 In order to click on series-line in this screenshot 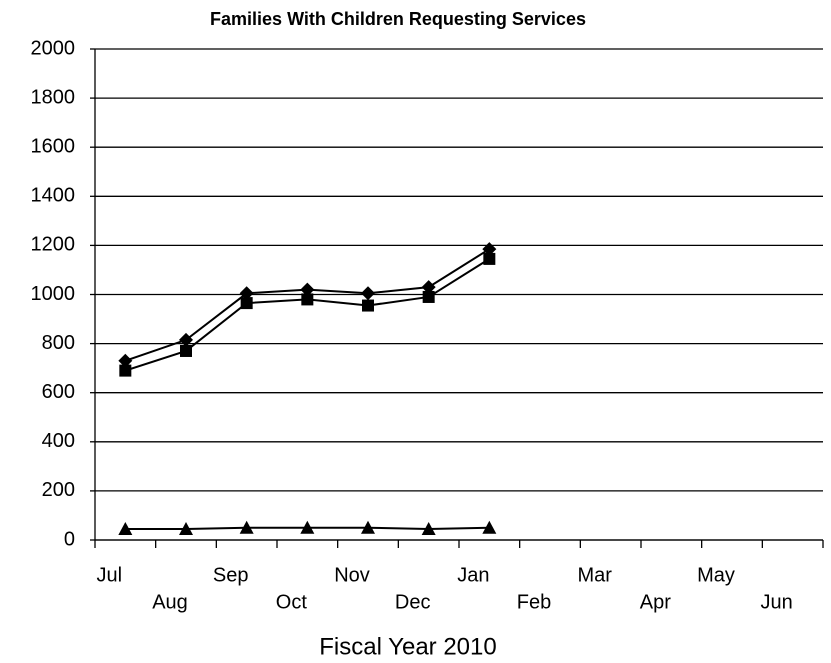, I will do `click(307, 315)`.